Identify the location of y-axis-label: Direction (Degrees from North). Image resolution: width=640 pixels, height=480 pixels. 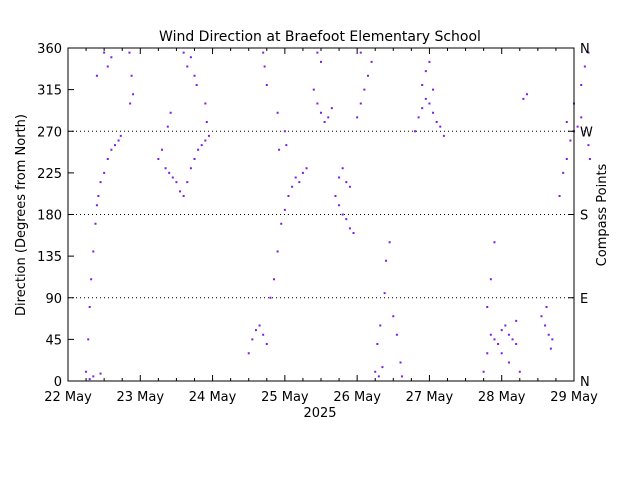
(21, 215).